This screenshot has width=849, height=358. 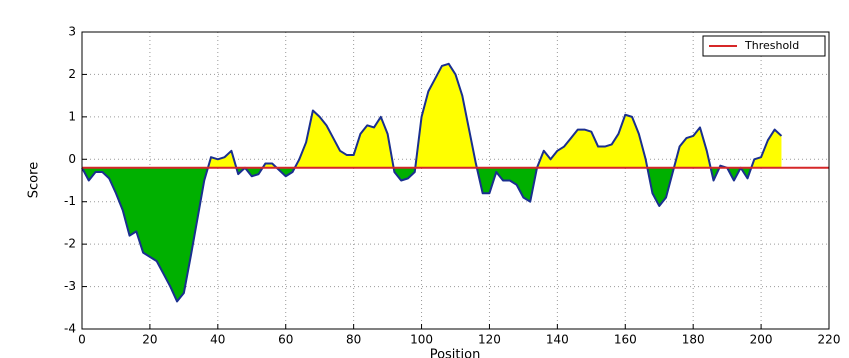 What do you see at coordinates (217, 340) in the screenshot?
I see `x-tick-label: 40` at bounding box center [217, 340].